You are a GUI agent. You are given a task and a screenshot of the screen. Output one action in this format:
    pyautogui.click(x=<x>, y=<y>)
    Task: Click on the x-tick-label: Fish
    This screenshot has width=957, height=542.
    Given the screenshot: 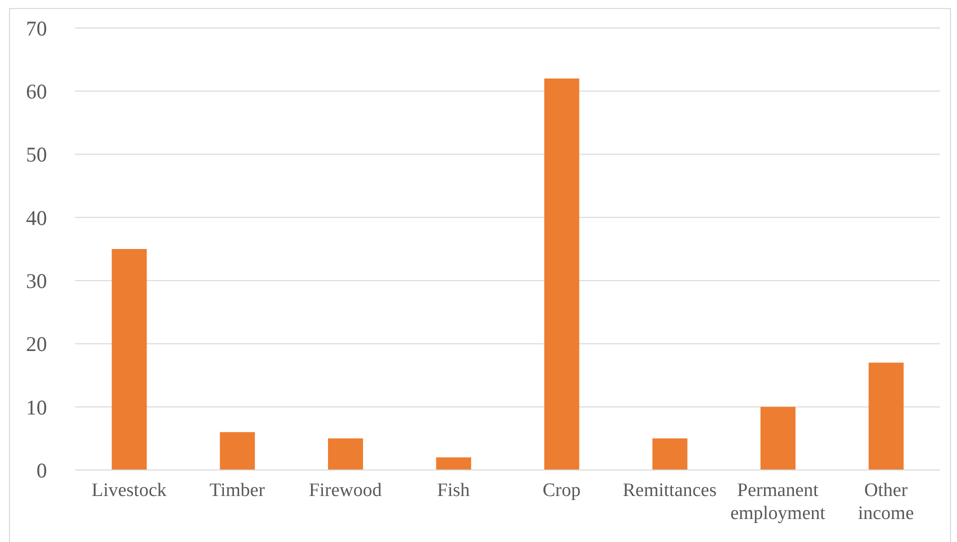 What is the action you would take?
    pyautogui.click(x=453, y=490)
    